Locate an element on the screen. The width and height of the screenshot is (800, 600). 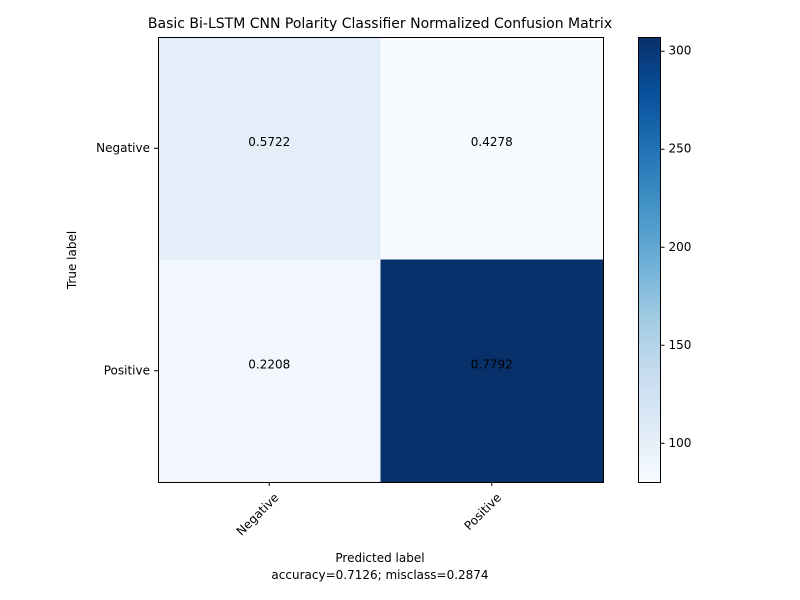
x-axis-ticks: Negative Positive is located at coordinates (369, 510).